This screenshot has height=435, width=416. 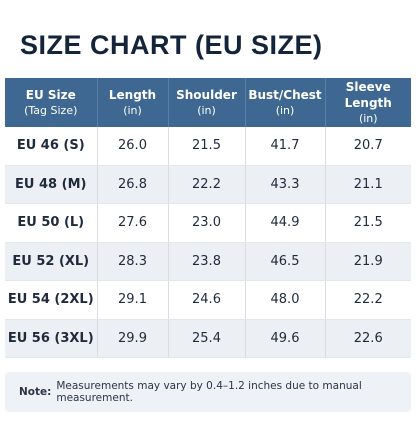 I want to click on table-row: EU 48 (M) 26.8 22.2 43.3 21.1, so click(x=208, y=184).